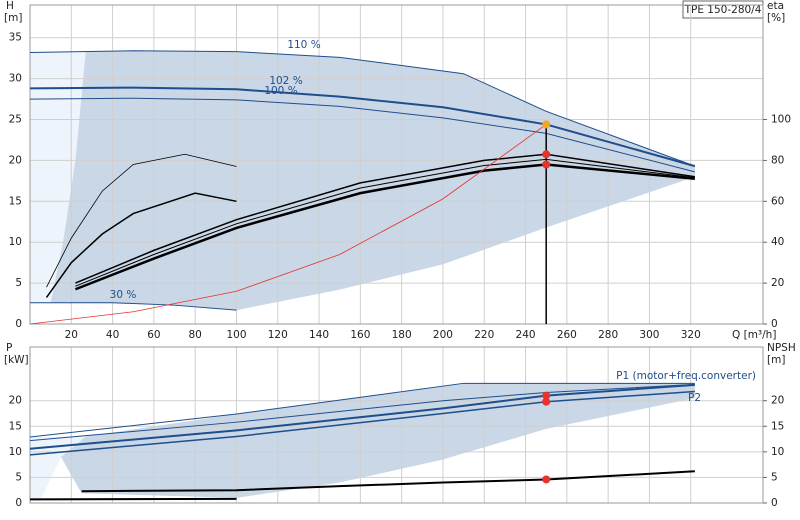 The height and width of the screenshot is (520, 800). I want to click on y2-tick-label: 40, so click(777, 242).